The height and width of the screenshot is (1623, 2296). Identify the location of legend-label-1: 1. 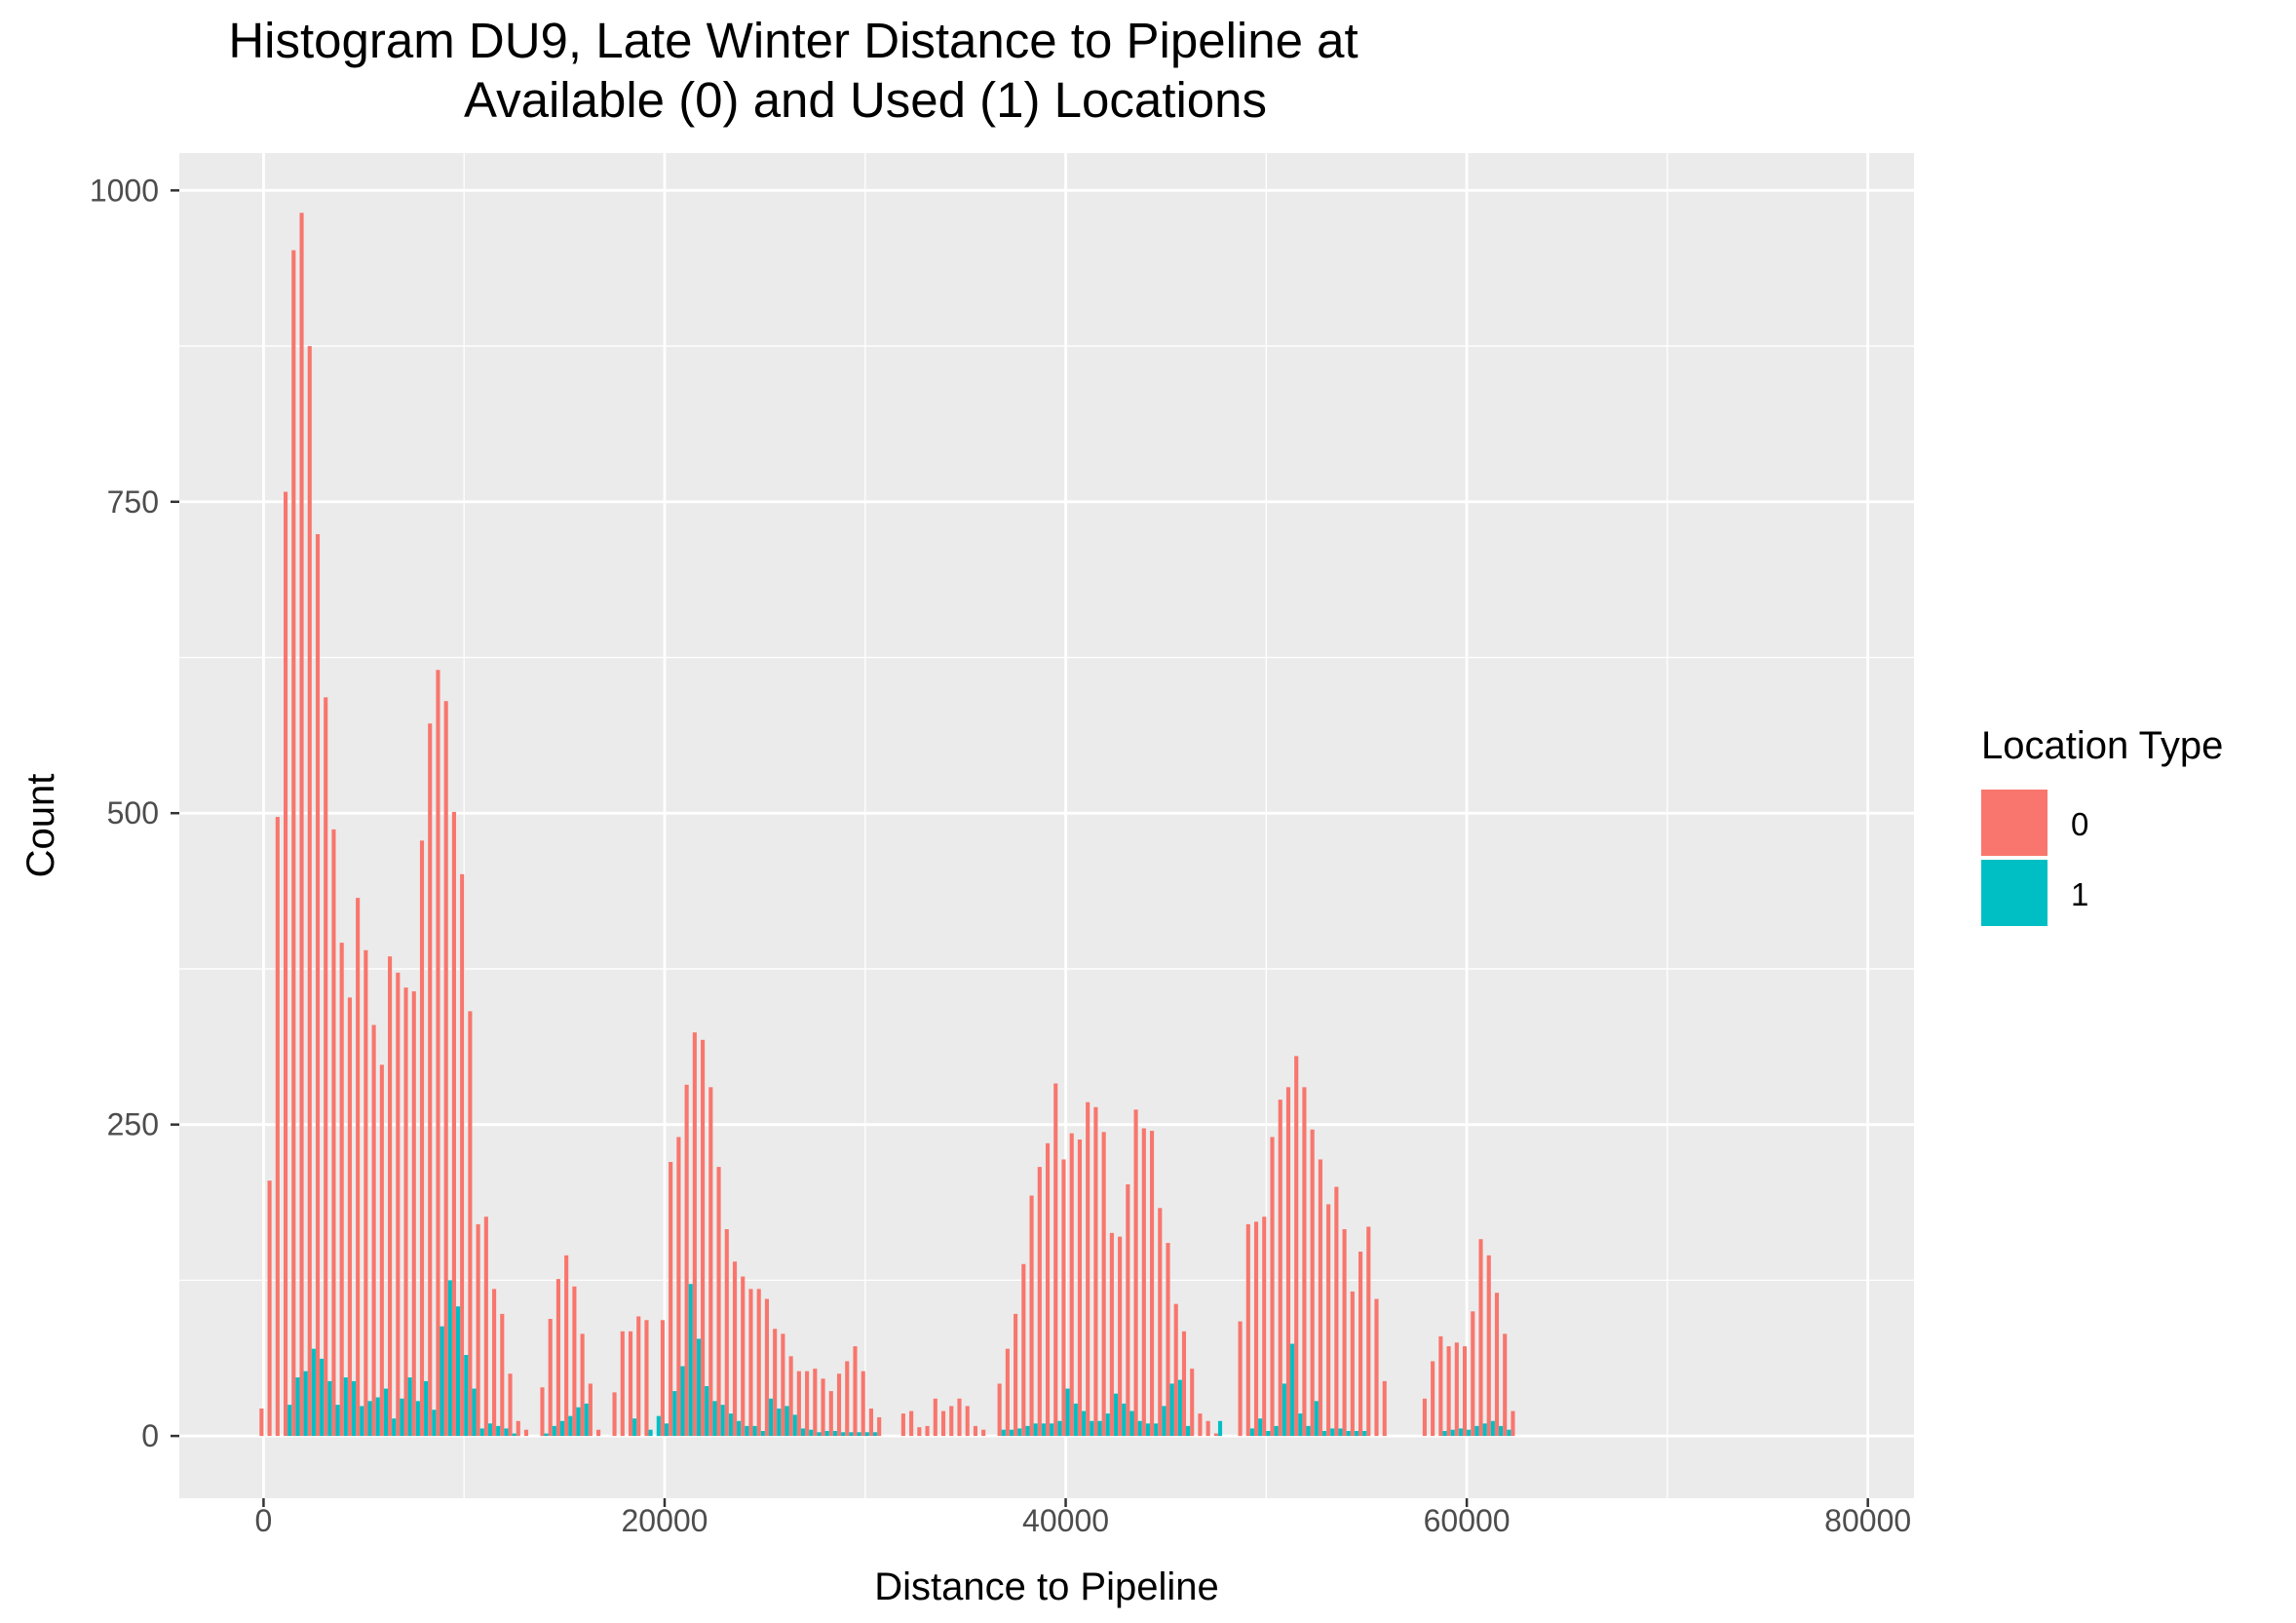
(2079, 894).